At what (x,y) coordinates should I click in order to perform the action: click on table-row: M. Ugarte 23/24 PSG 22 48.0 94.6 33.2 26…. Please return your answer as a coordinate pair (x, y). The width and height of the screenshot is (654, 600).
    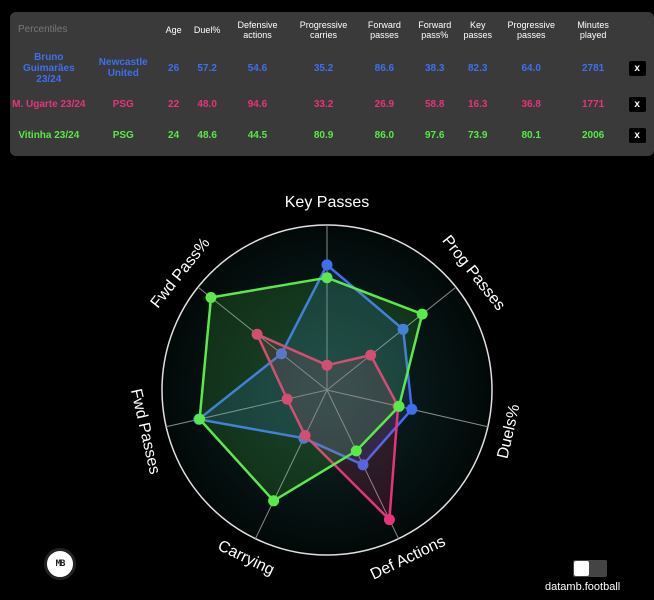
    Looking at the image, I should click on (332, 104).